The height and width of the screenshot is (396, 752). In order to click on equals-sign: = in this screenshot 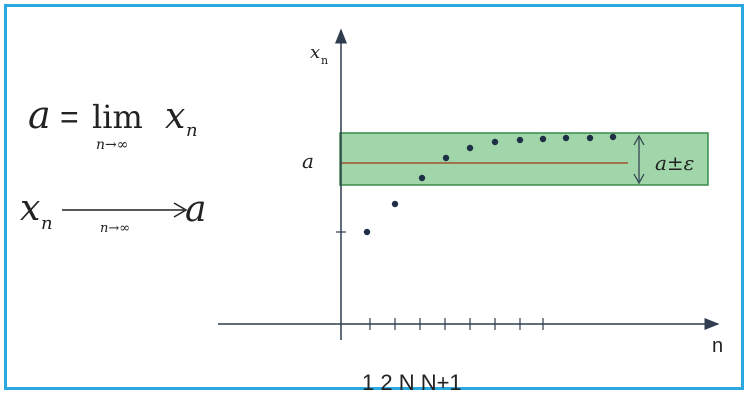, I will do `click(69, 117)`.